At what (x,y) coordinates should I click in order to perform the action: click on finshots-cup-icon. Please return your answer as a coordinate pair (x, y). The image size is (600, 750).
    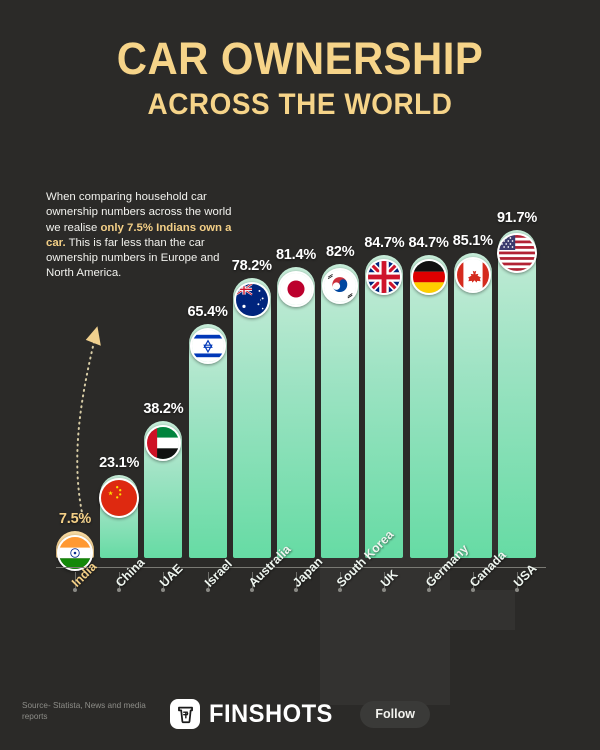
    Looking at the image, I should click on (185, 714).